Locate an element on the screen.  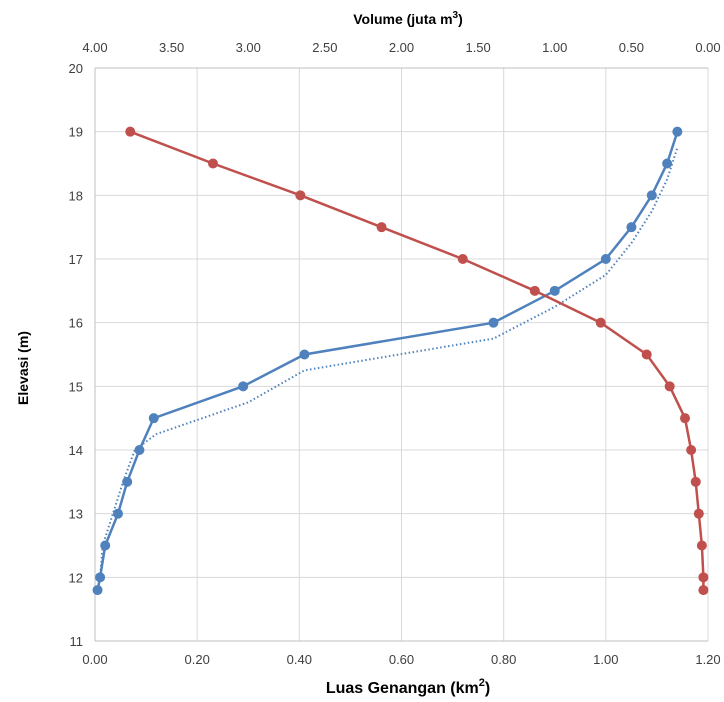
x-top-tick-label: 1.00 is located at coordinates (554, 47).